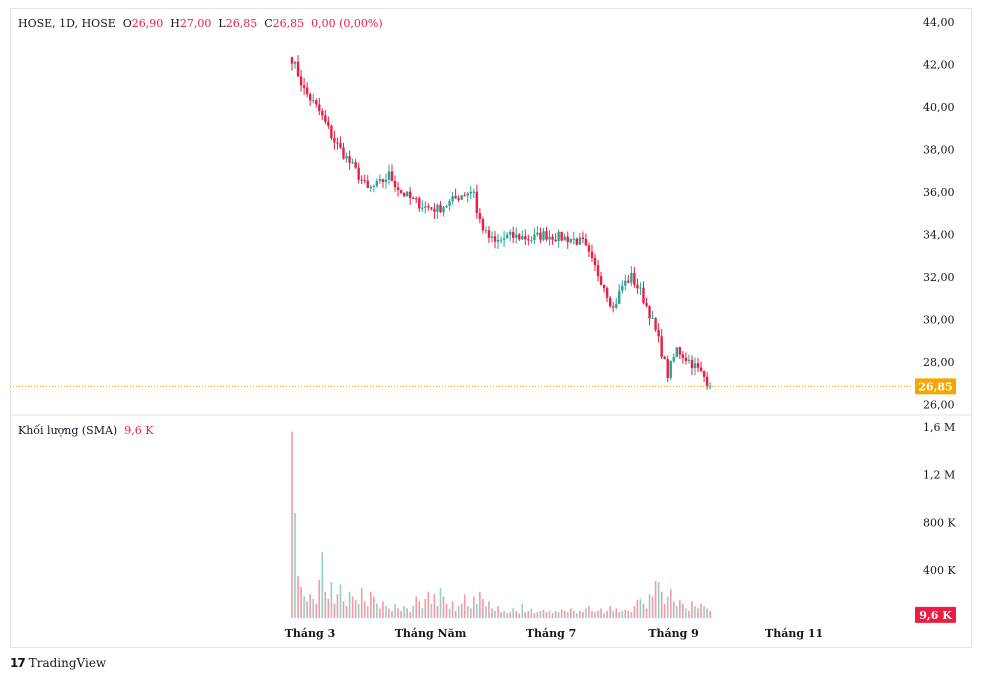 This screenshot has height=682, width=982. Describe the element at coordinates (939, 362) in the screenshot. I see `price-tick-label: 28,00` at that location.